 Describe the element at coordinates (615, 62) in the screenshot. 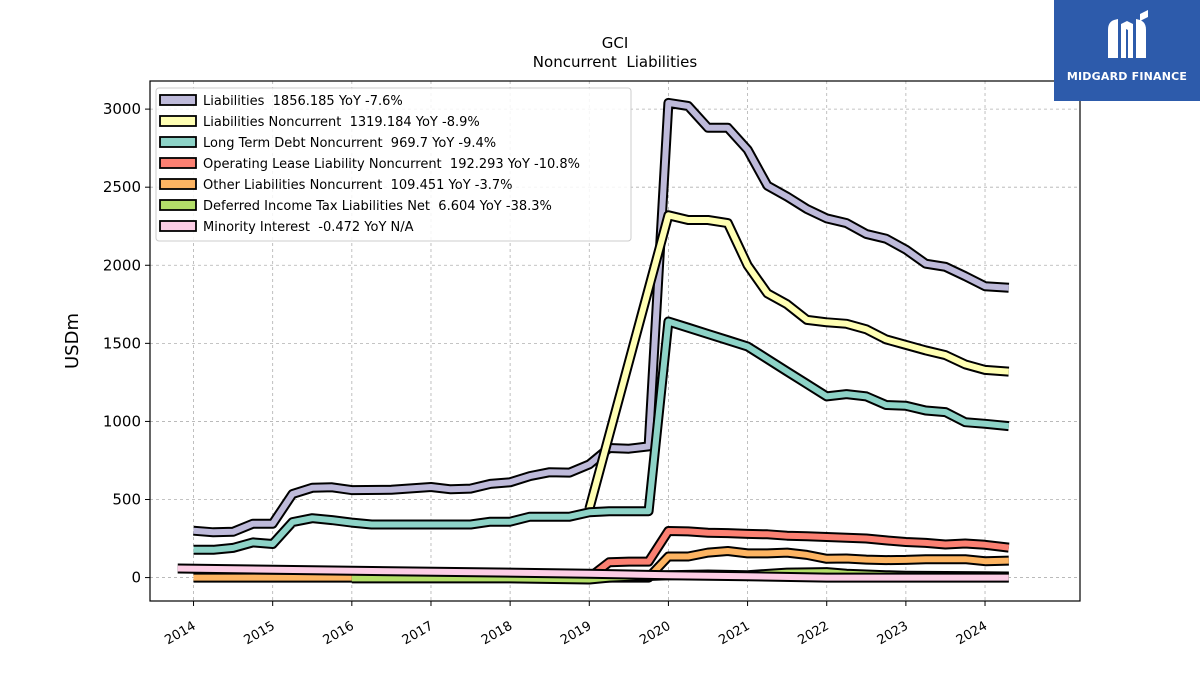

I see `chart-subtitle: Noncurrent Liabilities` at that location.